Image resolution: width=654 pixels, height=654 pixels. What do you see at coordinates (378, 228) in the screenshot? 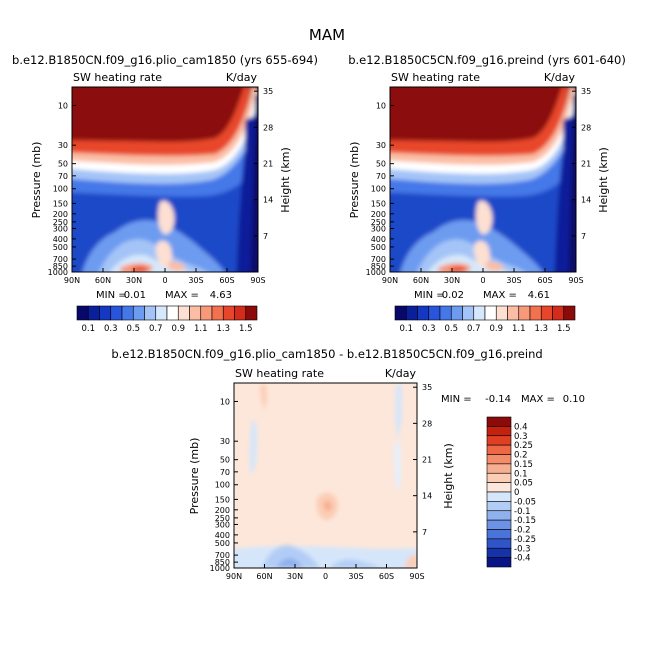
I see `panel-2-ytick-label: 300` at bounding box center [378, 228].